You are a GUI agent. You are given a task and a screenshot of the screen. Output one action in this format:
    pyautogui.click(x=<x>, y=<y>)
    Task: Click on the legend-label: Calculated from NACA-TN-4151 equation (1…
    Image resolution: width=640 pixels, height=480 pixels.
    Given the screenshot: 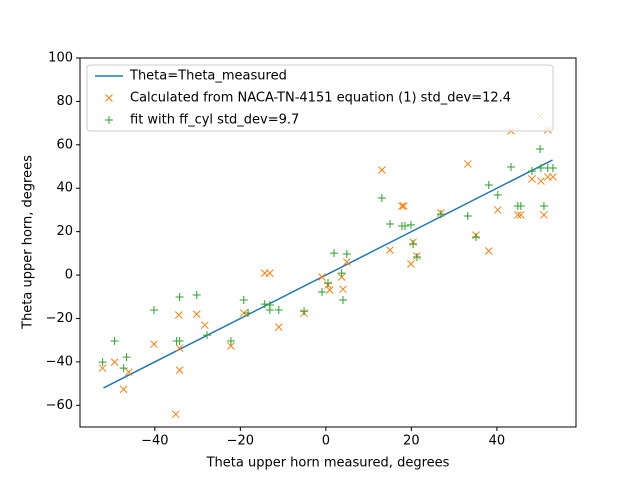 What is the action you would take?
    pyautogui.click(x=320, y=98)
    